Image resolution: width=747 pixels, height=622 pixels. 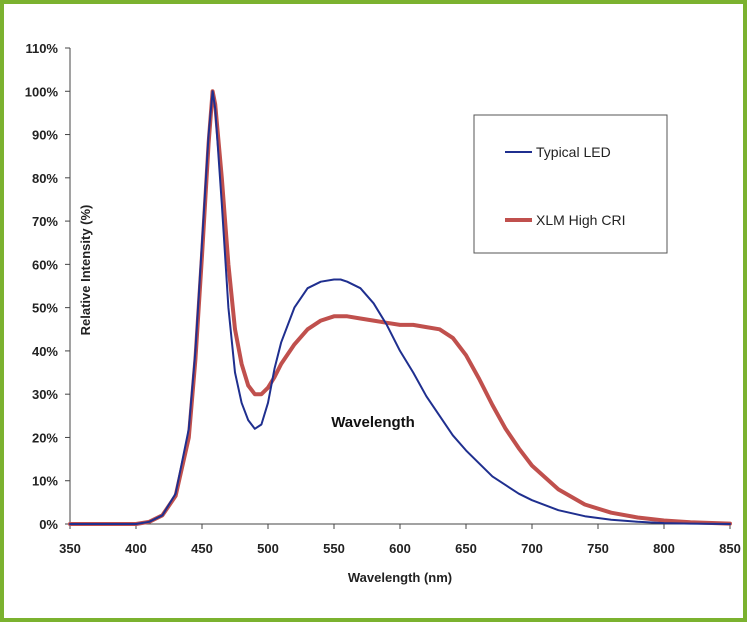 I want to click on x-tick-label: 600, so click(x=400, y=548).